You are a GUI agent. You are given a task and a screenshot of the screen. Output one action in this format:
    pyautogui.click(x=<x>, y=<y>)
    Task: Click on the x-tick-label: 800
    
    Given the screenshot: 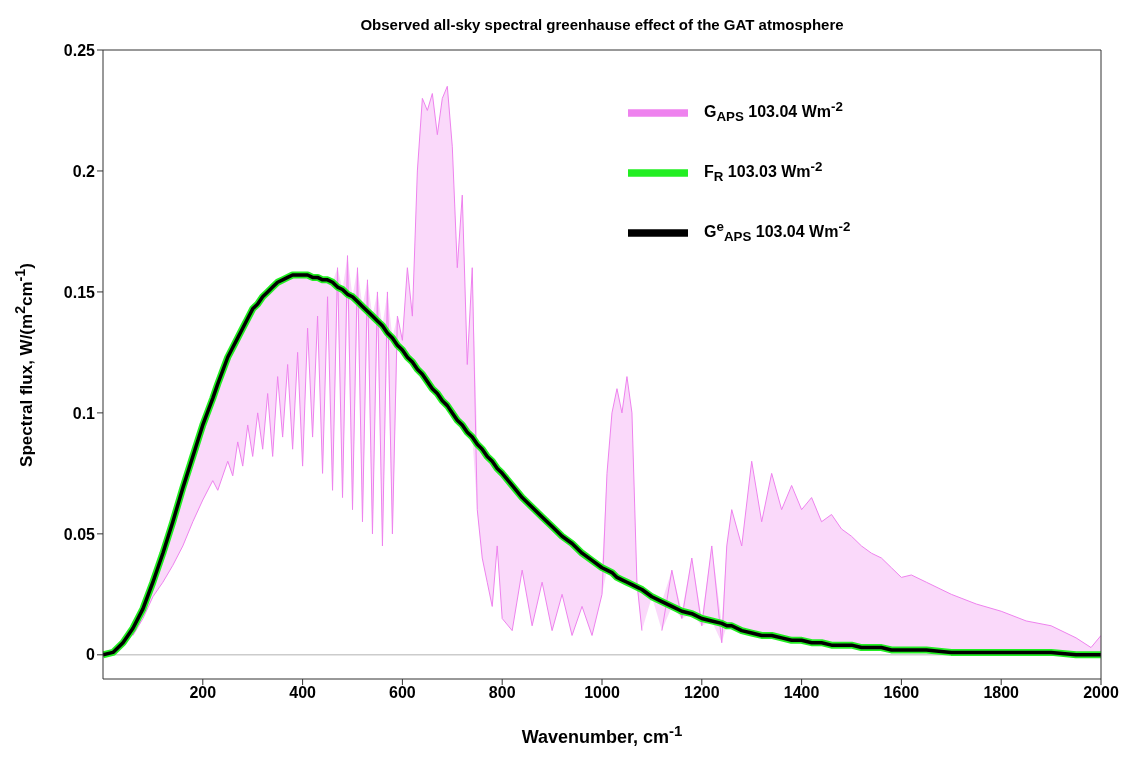 What is the action you would take?
    pyautogui.click(x=502, y=693)
    